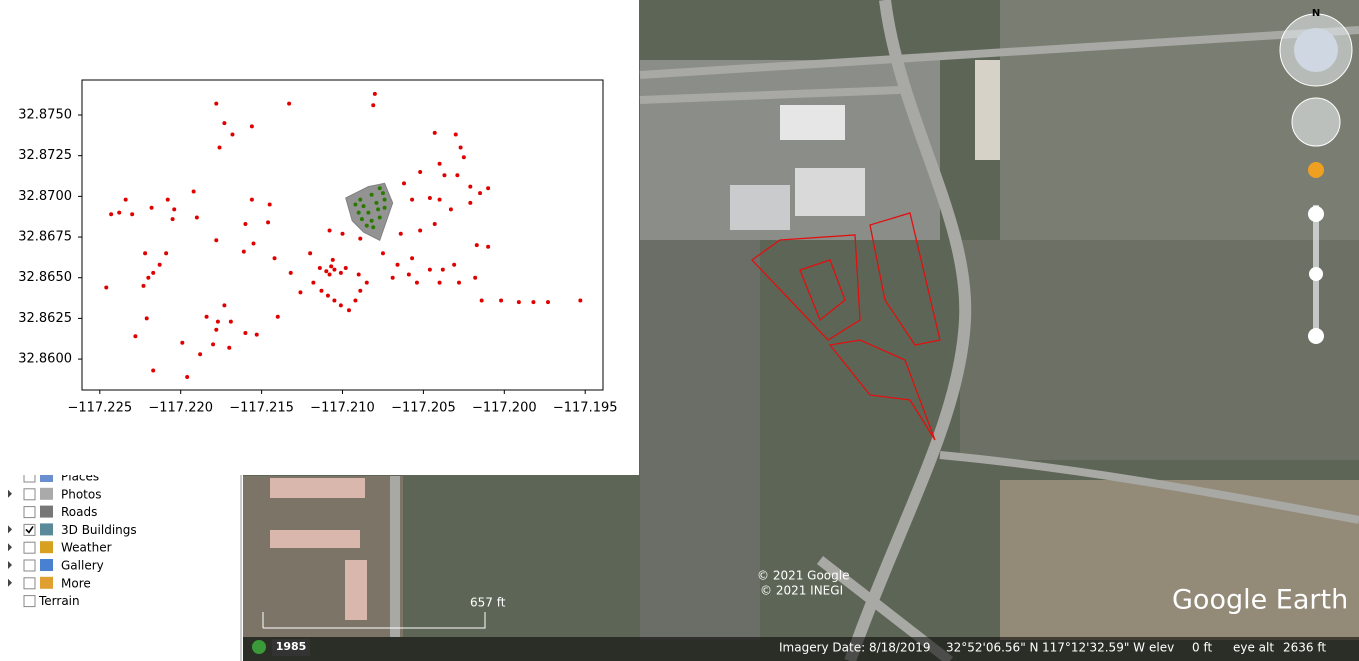 The height and width of the screenshot is (661, 1359). I want to click on parcel-outlines, so click(846, 326).